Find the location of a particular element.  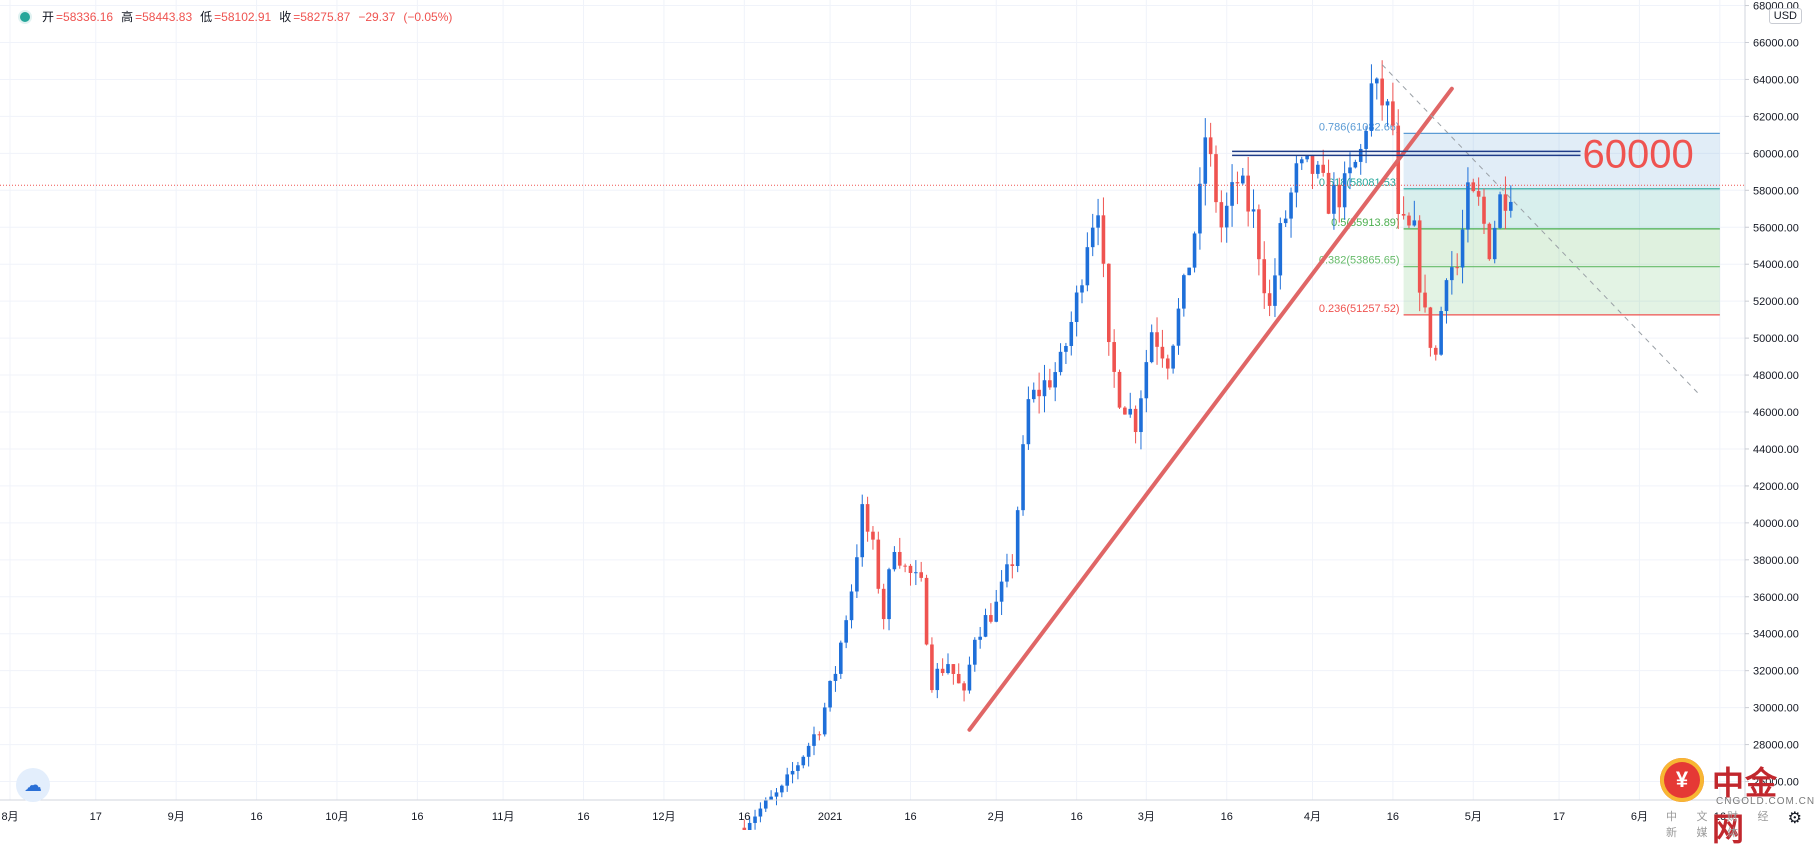

status-dot-icon is located at coordinates (25, 17).